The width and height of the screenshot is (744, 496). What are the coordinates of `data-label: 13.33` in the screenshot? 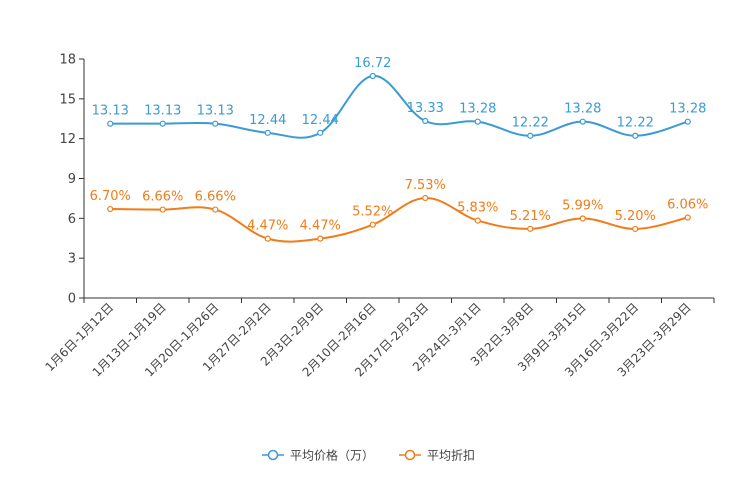 It's located at (425, 108).